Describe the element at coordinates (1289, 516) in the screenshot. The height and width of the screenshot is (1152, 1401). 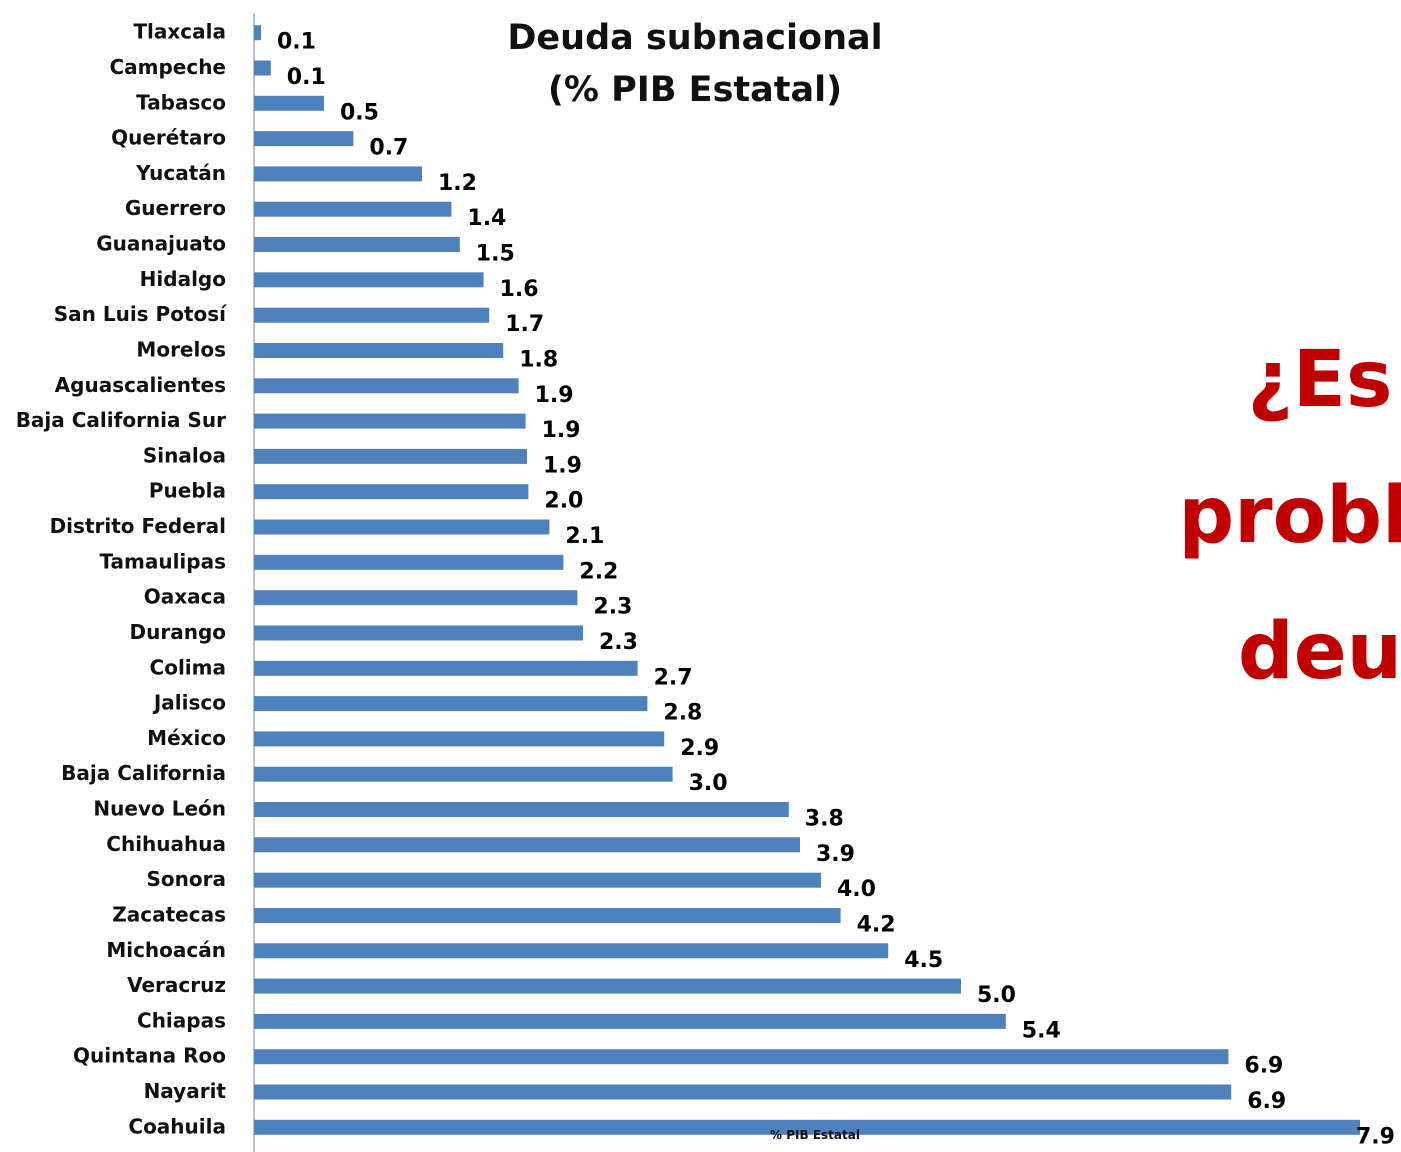
I see `overlay-line-2: proble` at that location.